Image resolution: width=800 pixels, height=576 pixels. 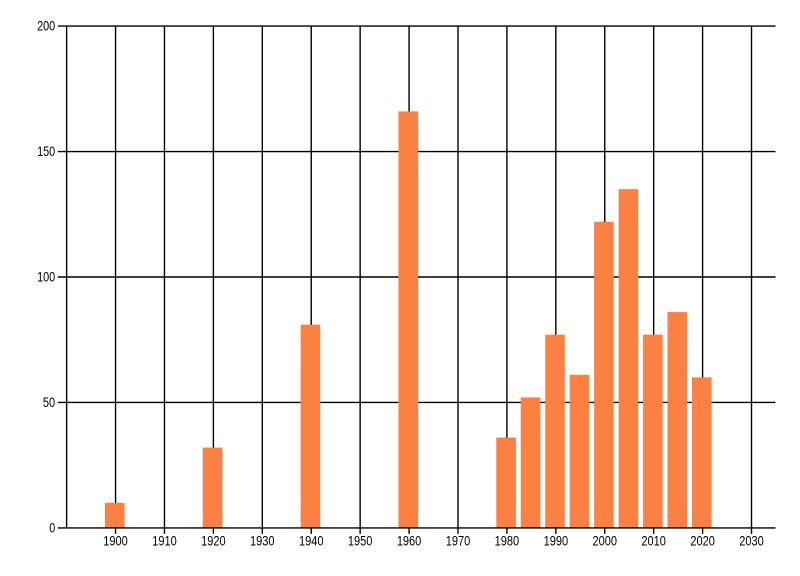 I want to click on svg-text: 1910, so click(x=164, y=540).